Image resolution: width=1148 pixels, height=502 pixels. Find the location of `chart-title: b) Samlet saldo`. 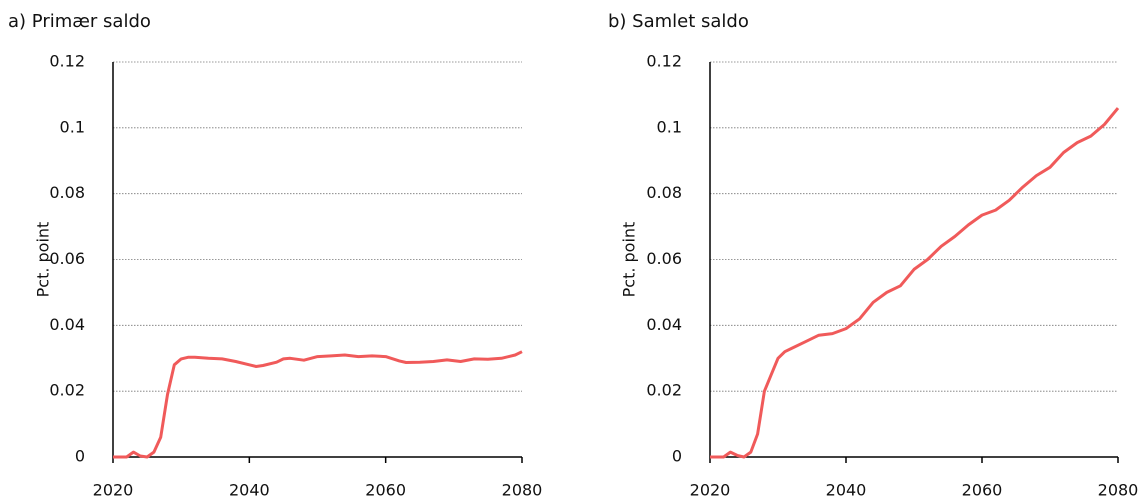

chart-title: b) Samlet saldo is located at coordinates (678, 21).